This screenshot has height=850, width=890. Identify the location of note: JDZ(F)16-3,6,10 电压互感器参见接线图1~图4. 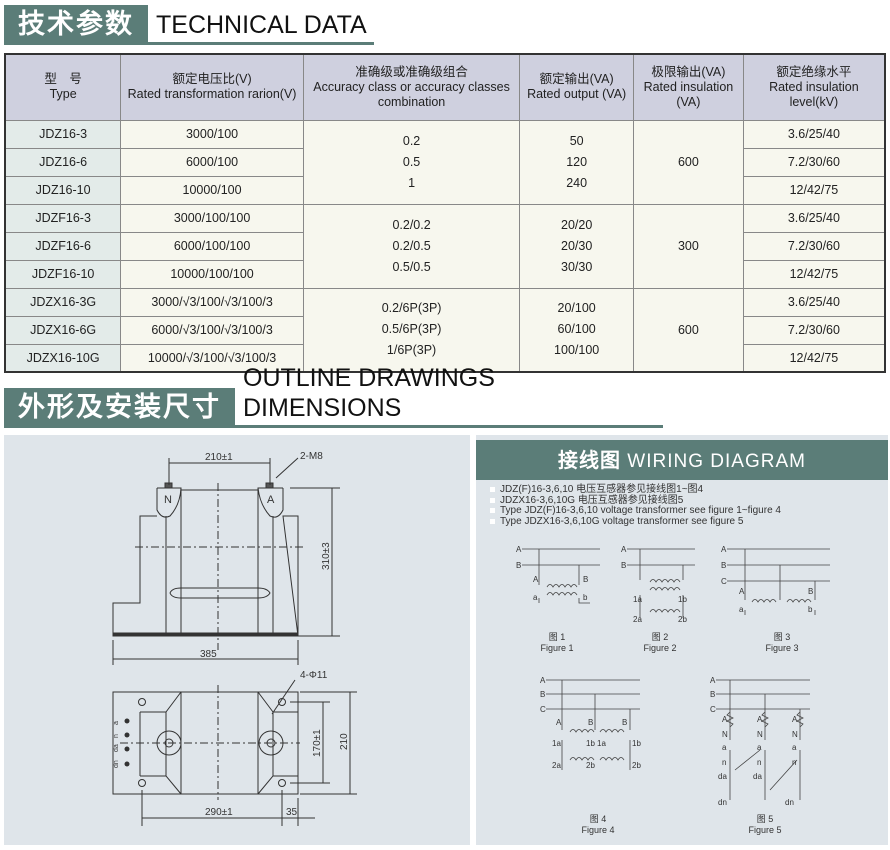
(635, 490).